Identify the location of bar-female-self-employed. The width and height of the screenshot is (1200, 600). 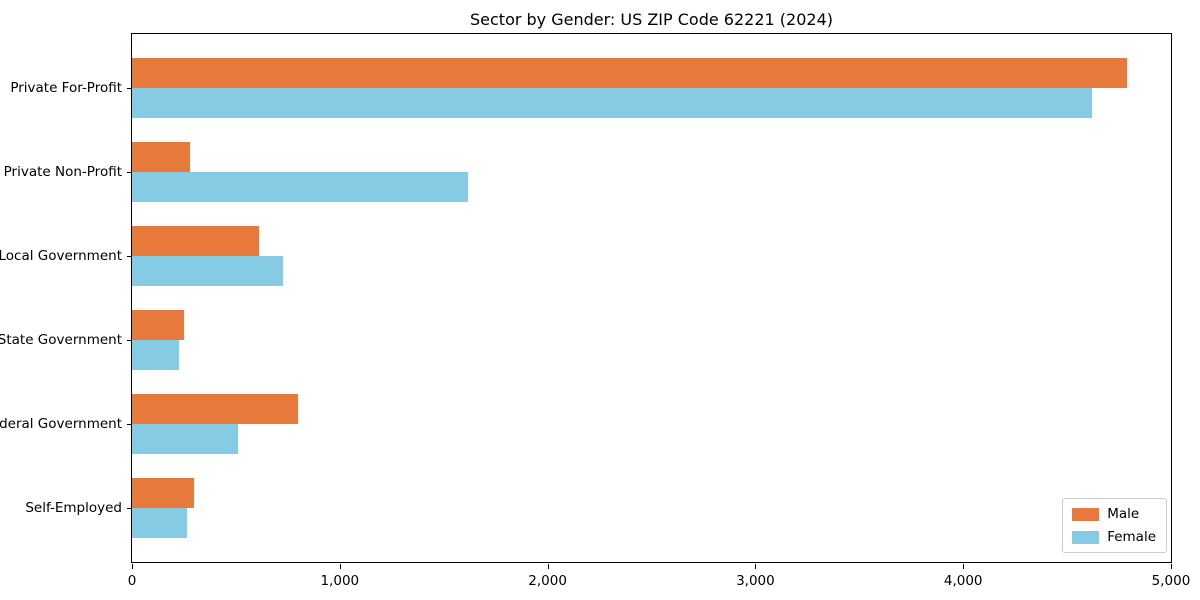
(160, 523).